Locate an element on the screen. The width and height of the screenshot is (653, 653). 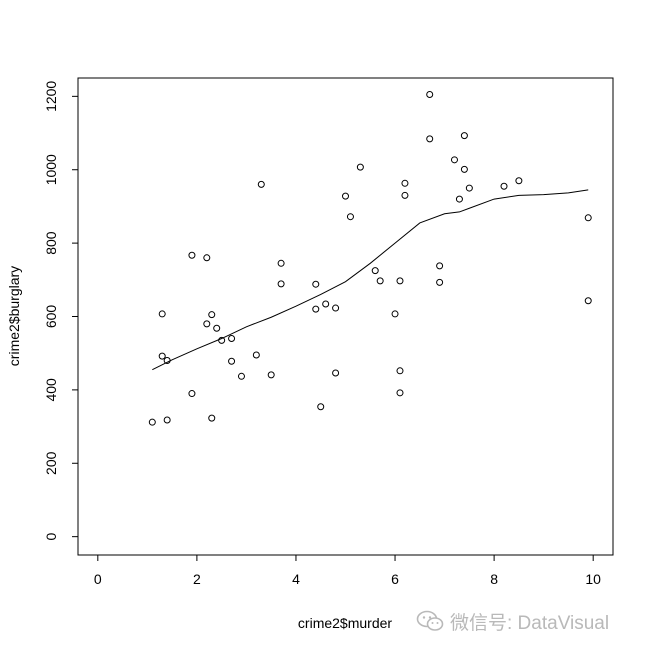
y-tick-label: 1000 is located at coordinates (51, 169).